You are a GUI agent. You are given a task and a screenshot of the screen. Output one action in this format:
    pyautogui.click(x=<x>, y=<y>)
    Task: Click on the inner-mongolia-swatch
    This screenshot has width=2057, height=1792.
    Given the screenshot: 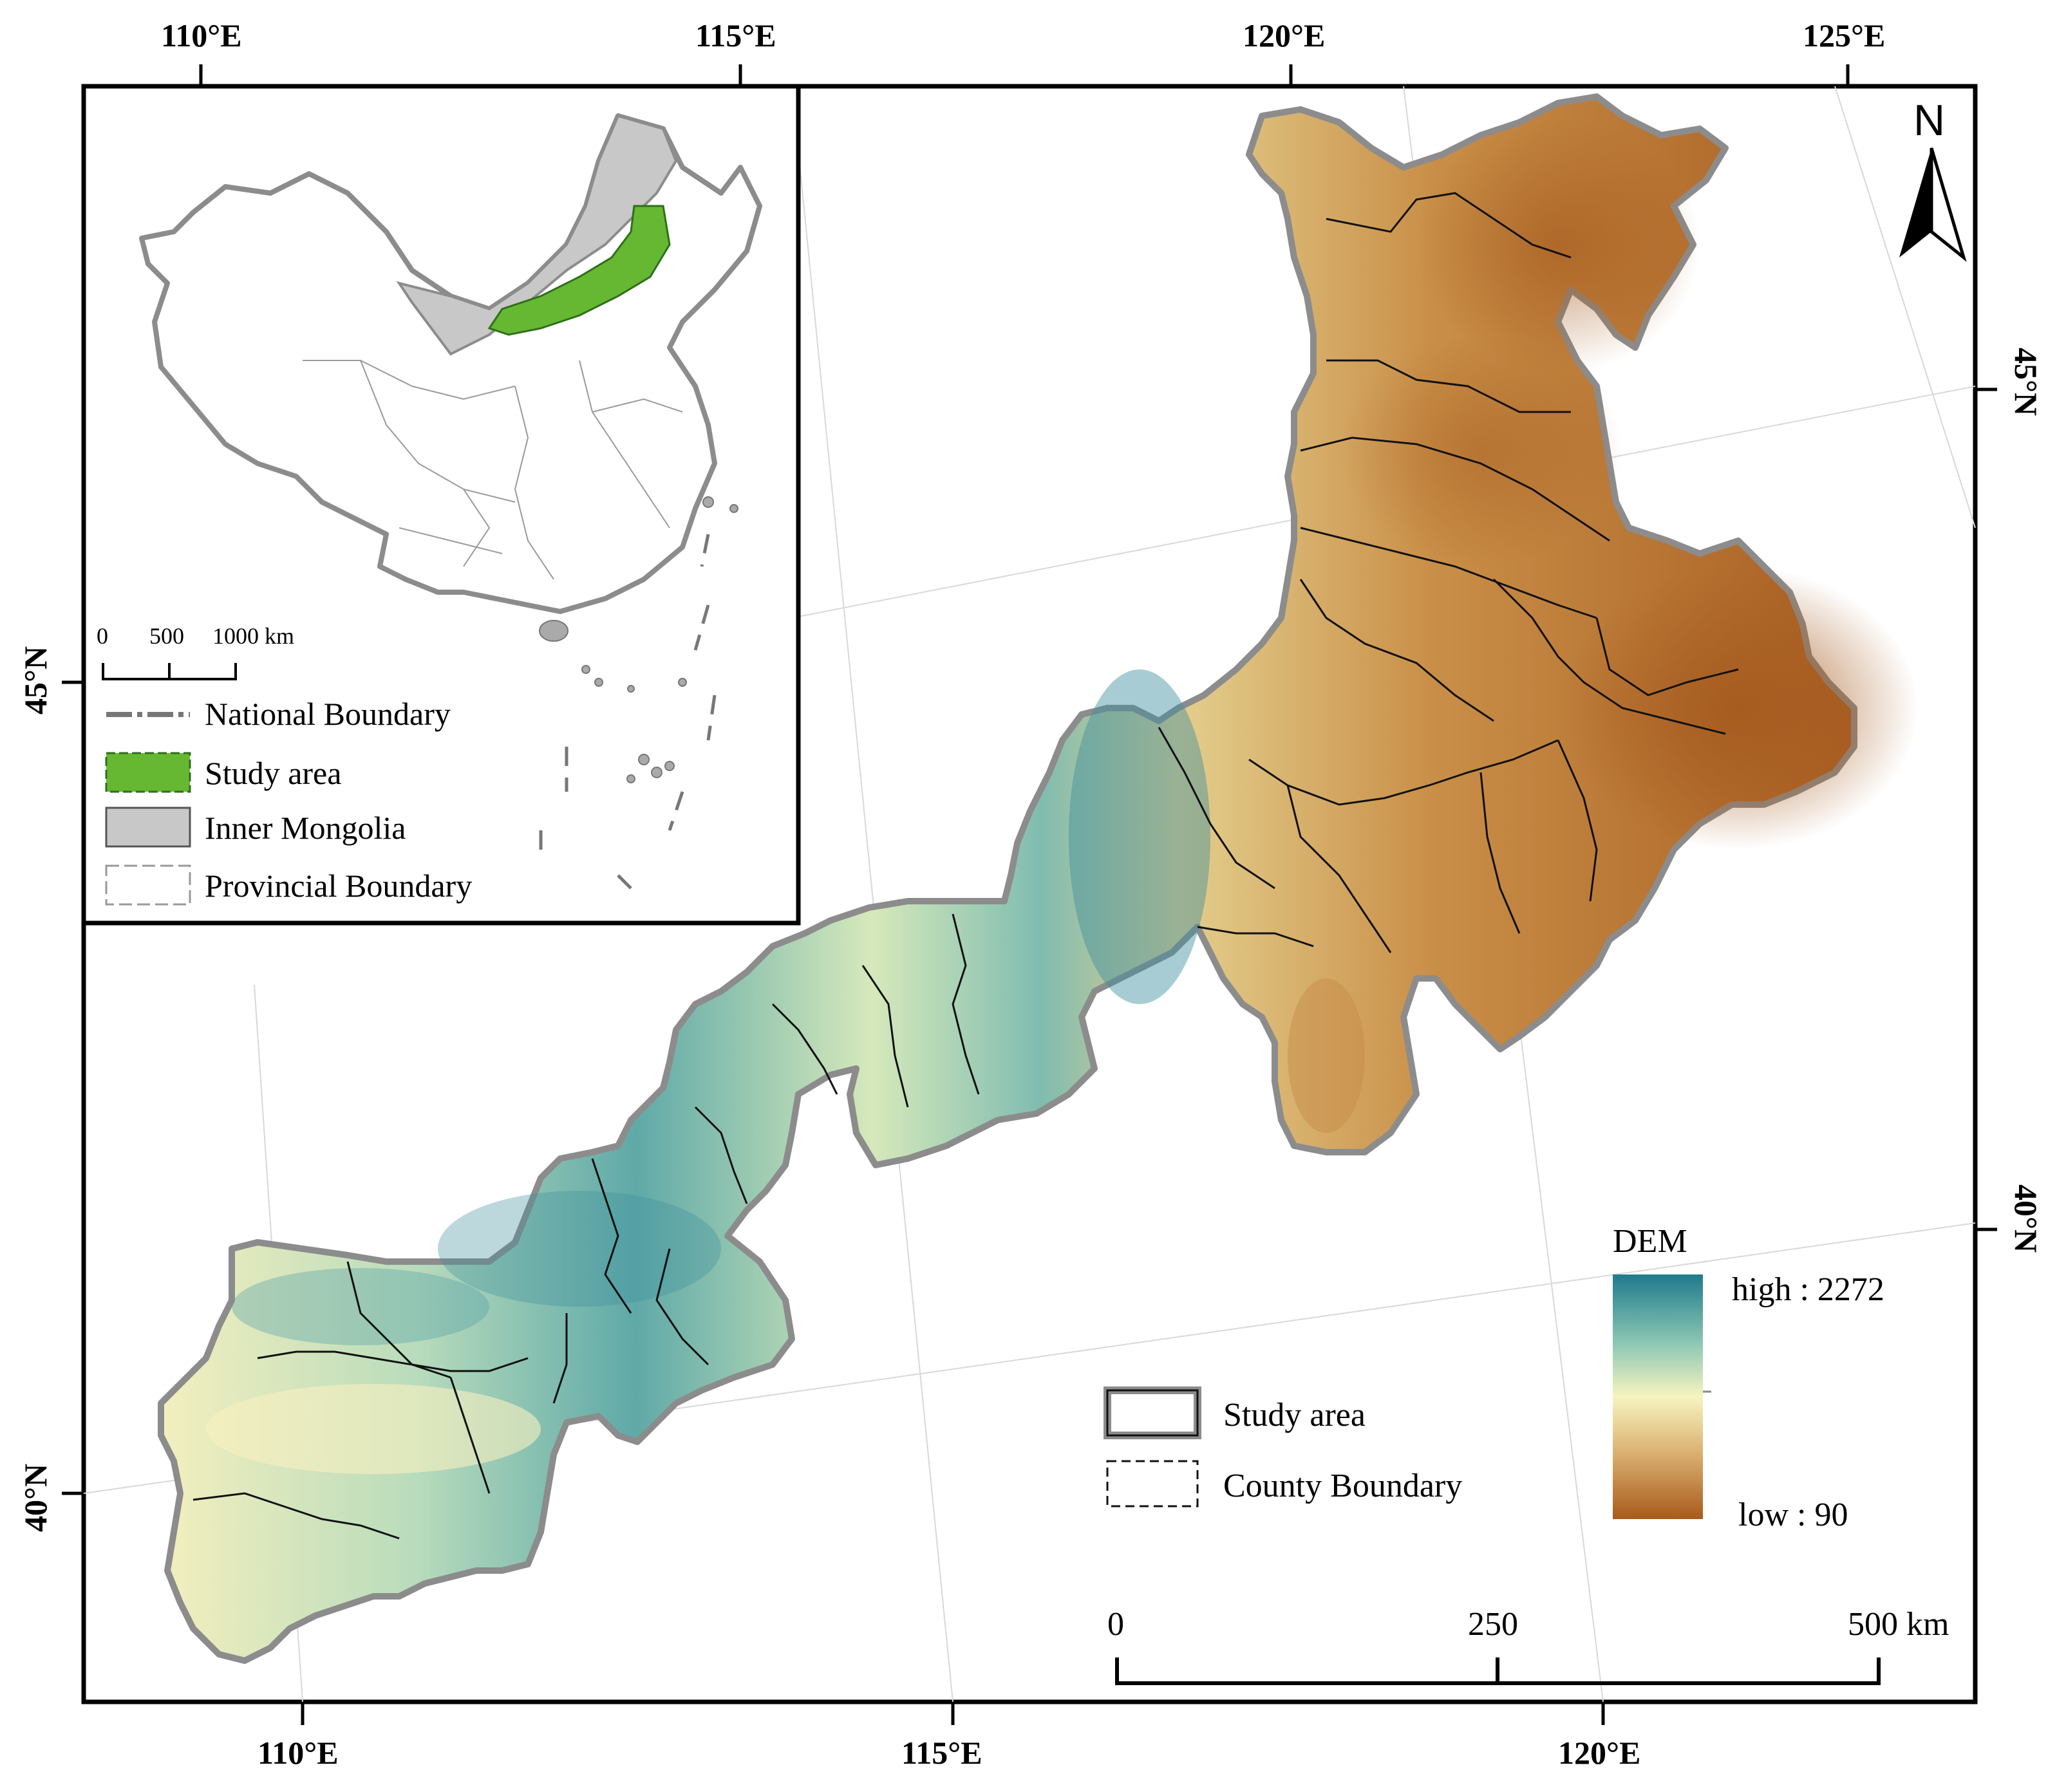 What is the action you would take?
    pyautogui.click(x=148, y=827)
    